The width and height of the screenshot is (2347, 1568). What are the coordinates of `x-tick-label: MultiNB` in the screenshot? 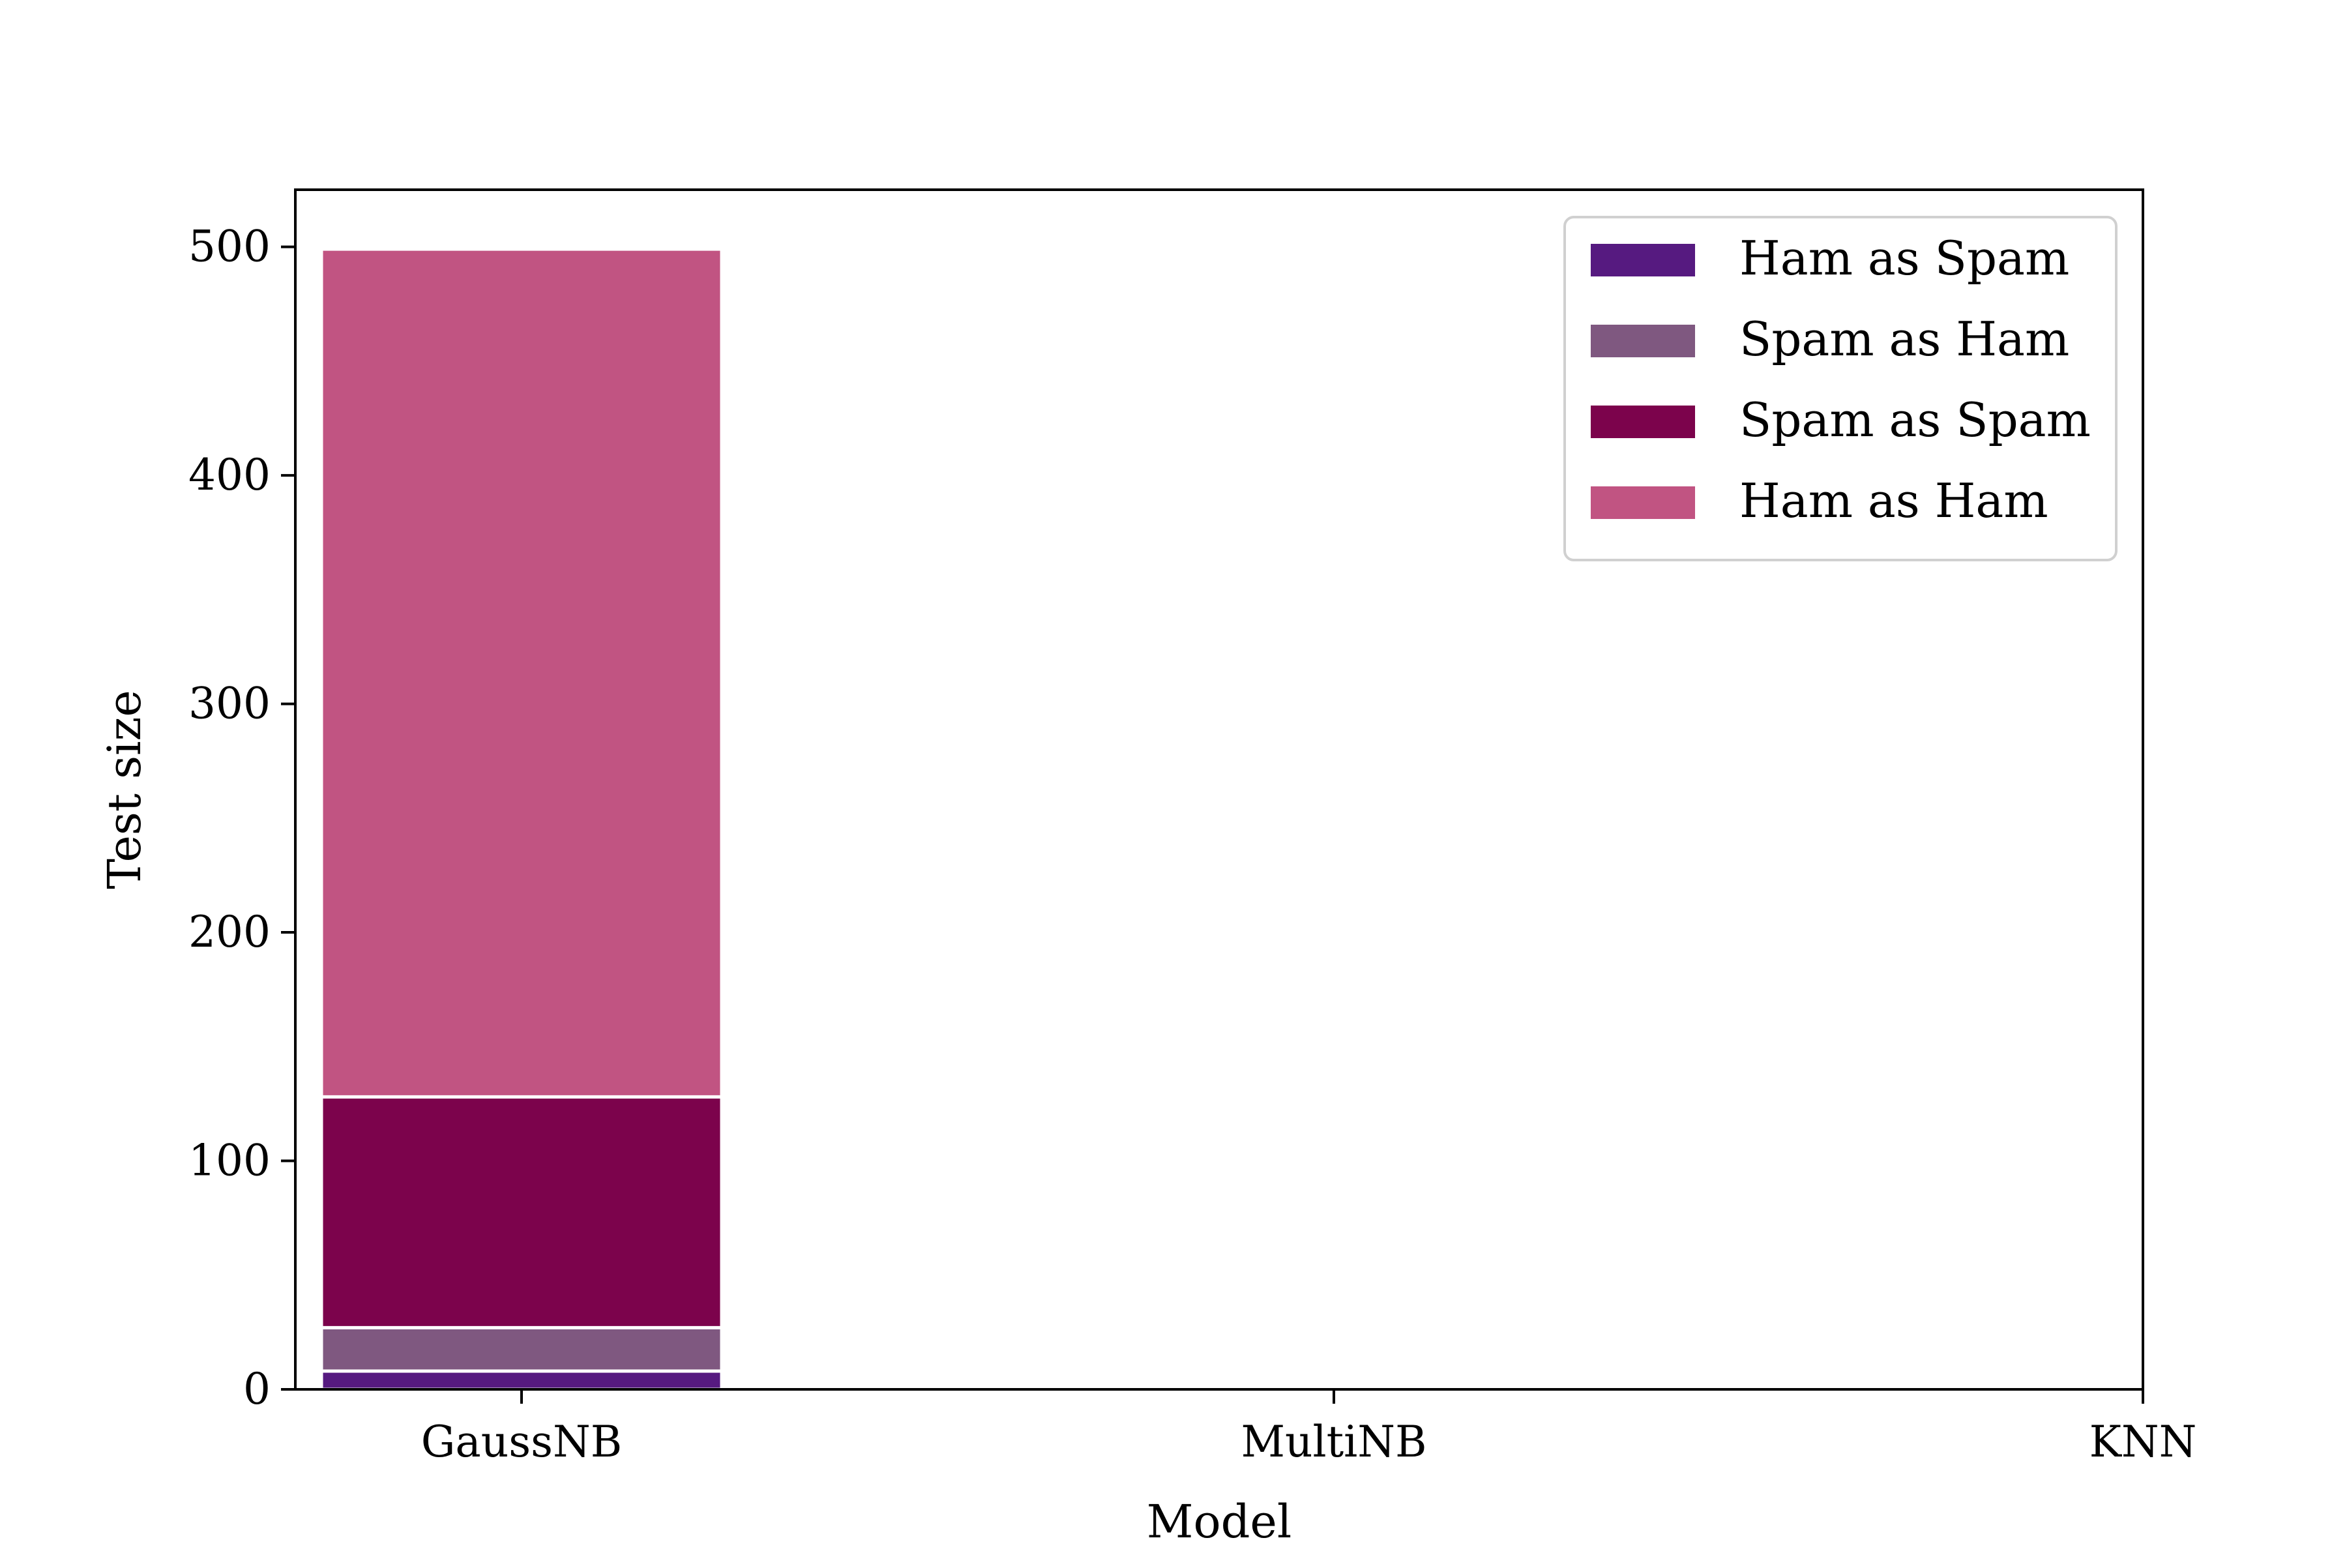 It's located at (1333, 1442).